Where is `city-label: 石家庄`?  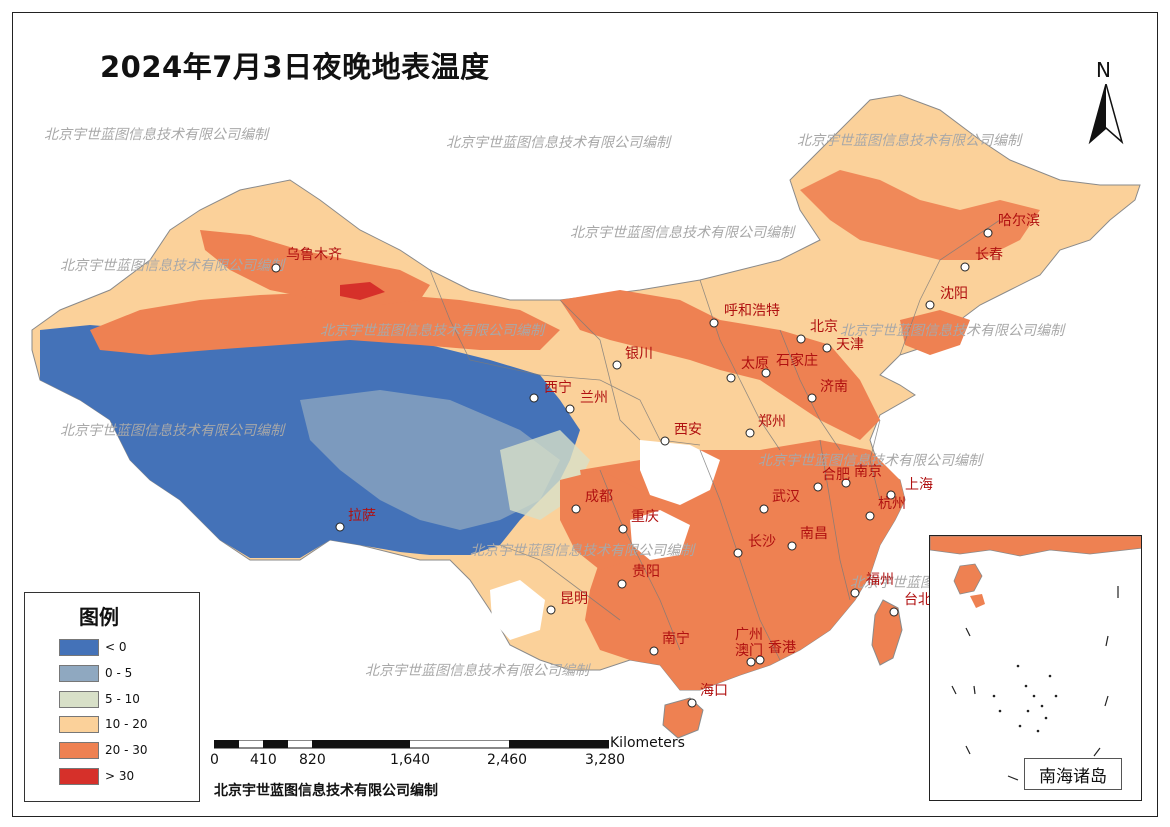
city-label: 石家庄 is located at coordinates (797, 361).